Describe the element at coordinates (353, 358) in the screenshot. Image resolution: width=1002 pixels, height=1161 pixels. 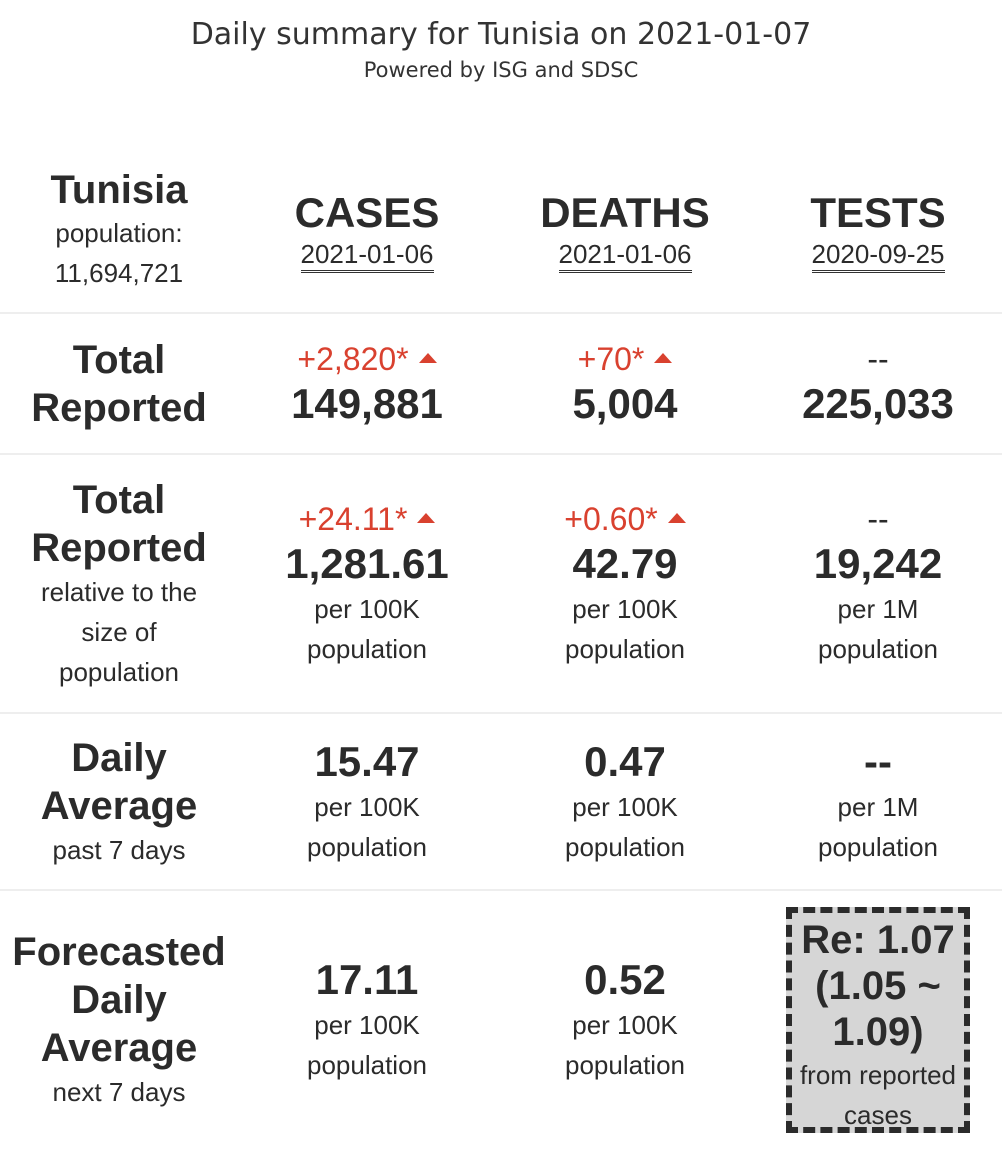
I see `cases-delta-text: +2,820*` at that location.